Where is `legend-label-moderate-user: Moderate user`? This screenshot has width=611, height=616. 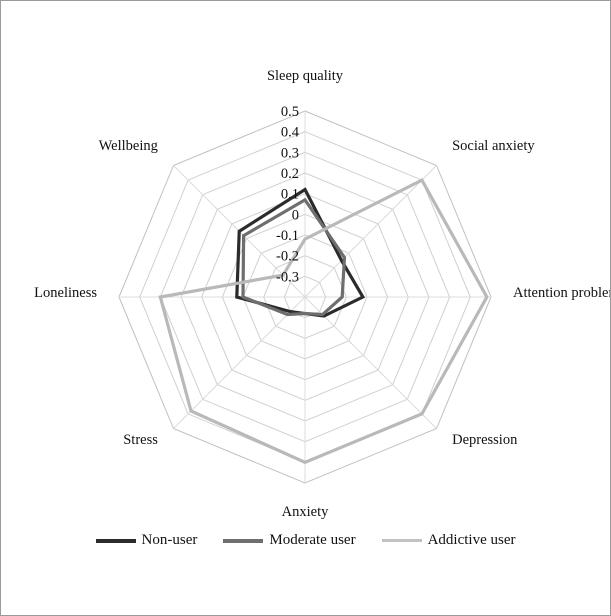
legend-label-moderate-user: Moderate user is located at coordinates (312, 540).